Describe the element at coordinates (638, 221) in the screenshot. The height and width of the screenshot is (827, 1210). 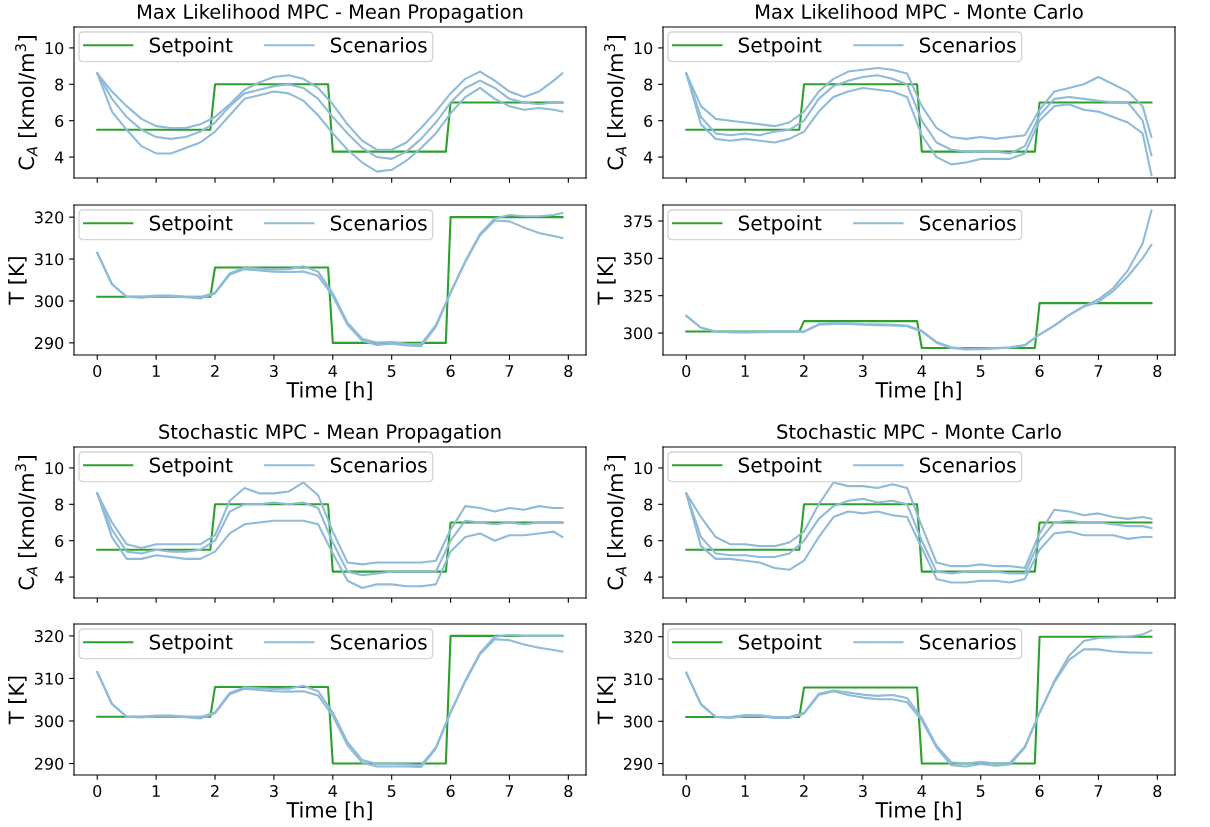
I see `y-tick-label: 375` at that location.